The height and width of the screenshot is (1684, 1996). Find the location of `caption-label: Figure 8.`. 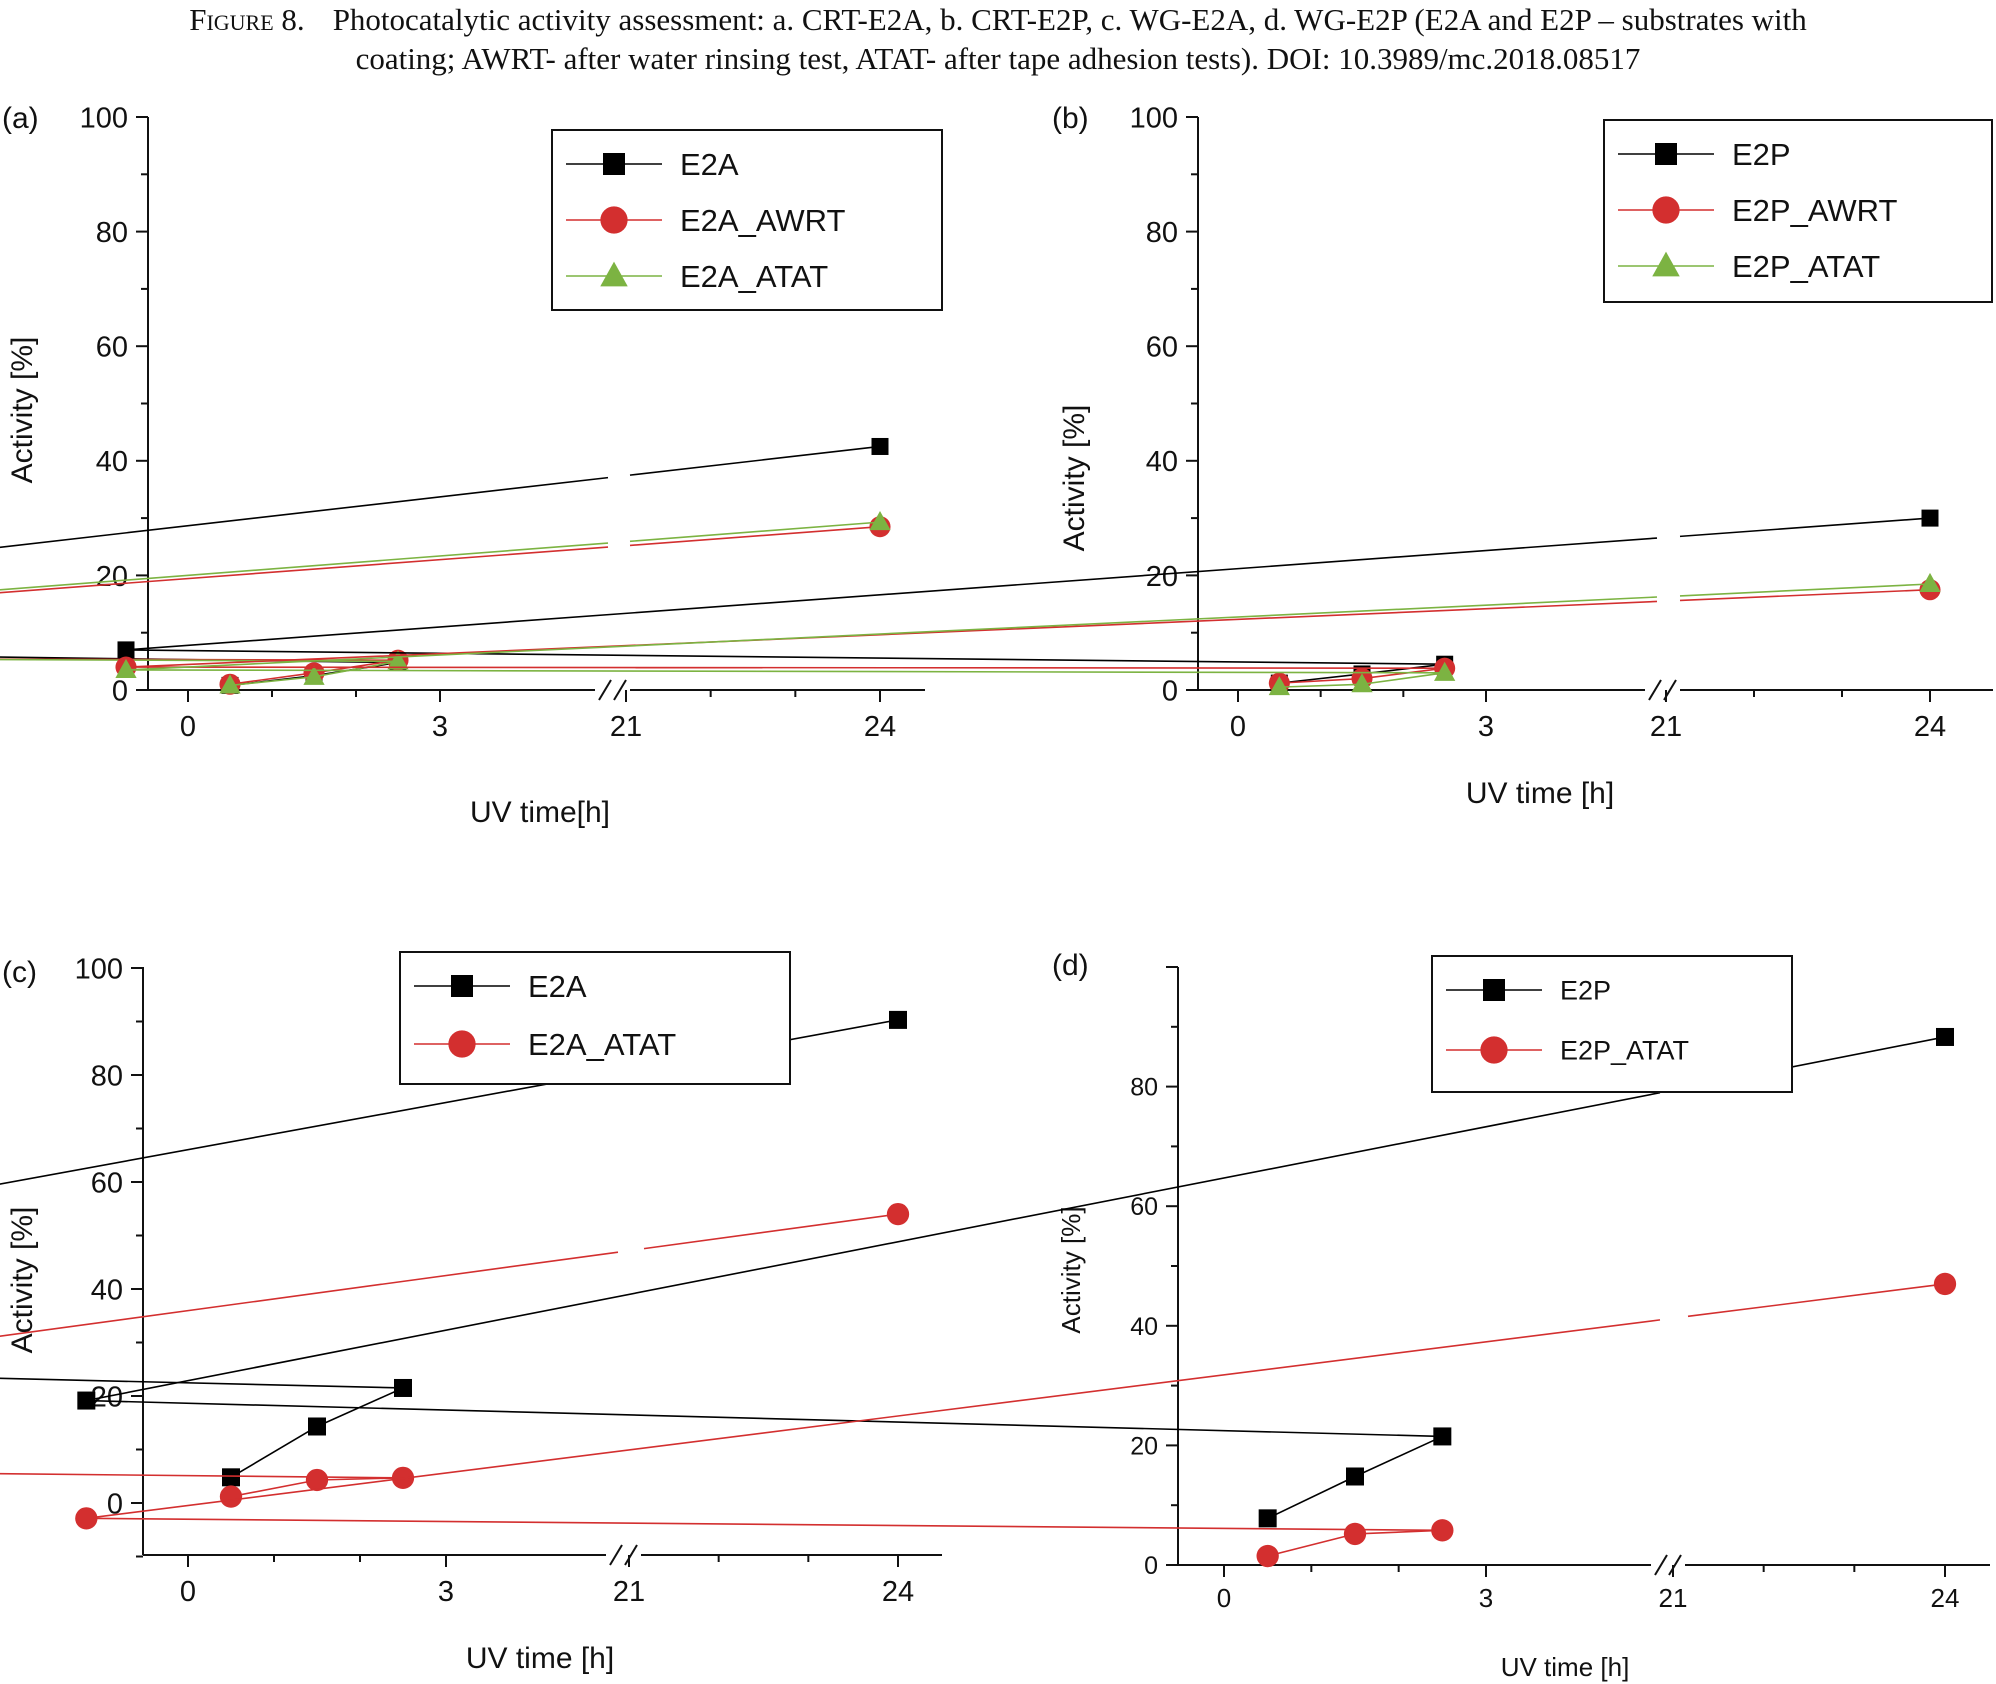

caption-label: Figure 8. is located at coordinates (247, 19).